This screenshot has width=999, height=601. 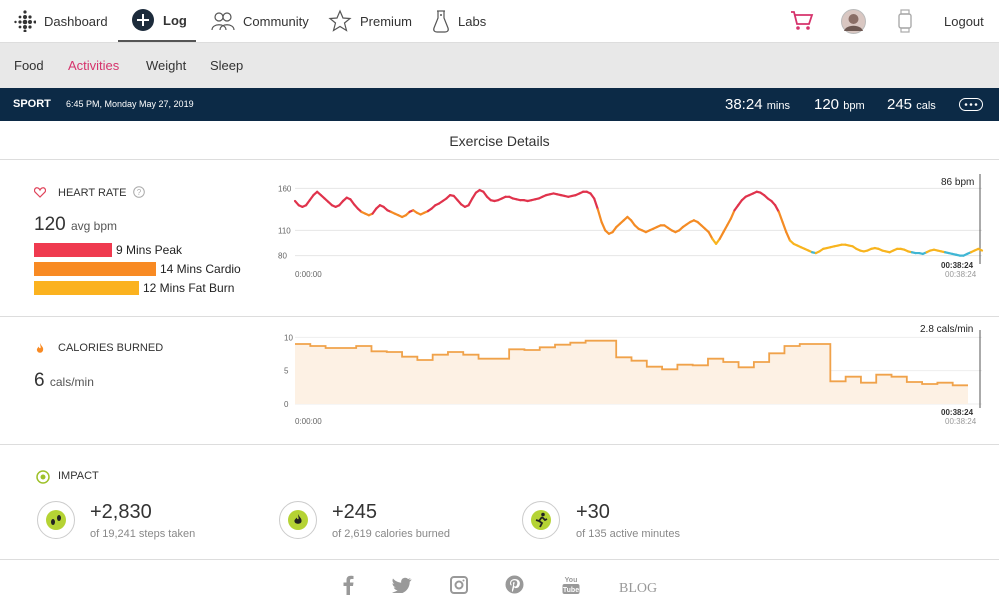 What do you see at coordinates (348, 585) in the screenshot?
I see `facebook-icon` at bounding box center [348, 585].